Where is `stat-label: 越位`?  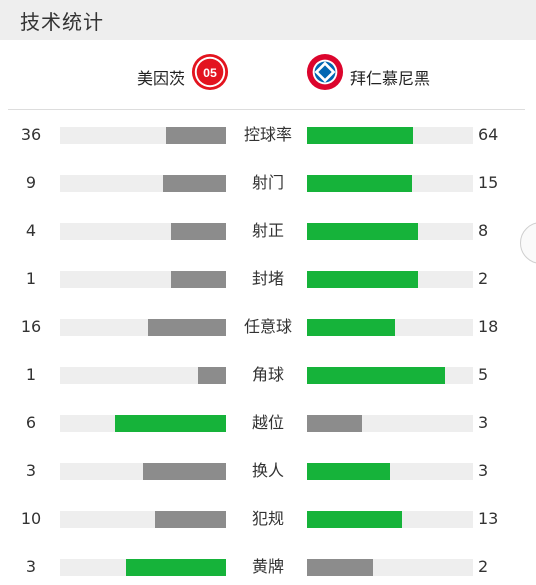 stat-label: 越位 is located at coordinates (267, 422).